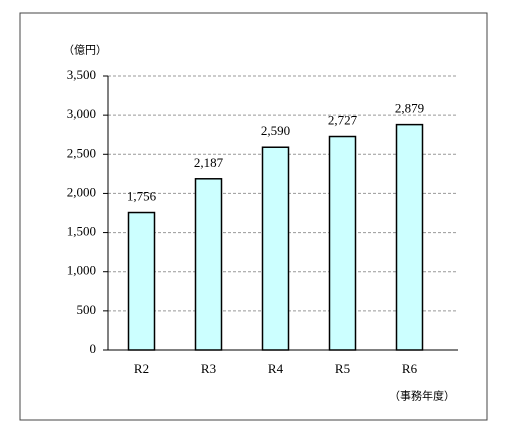 The width and height of the screenshot is (505, 437). Describe the element at coordinates (87, 309) in the screenshot. I see `y-tick-label: 500` at that location.